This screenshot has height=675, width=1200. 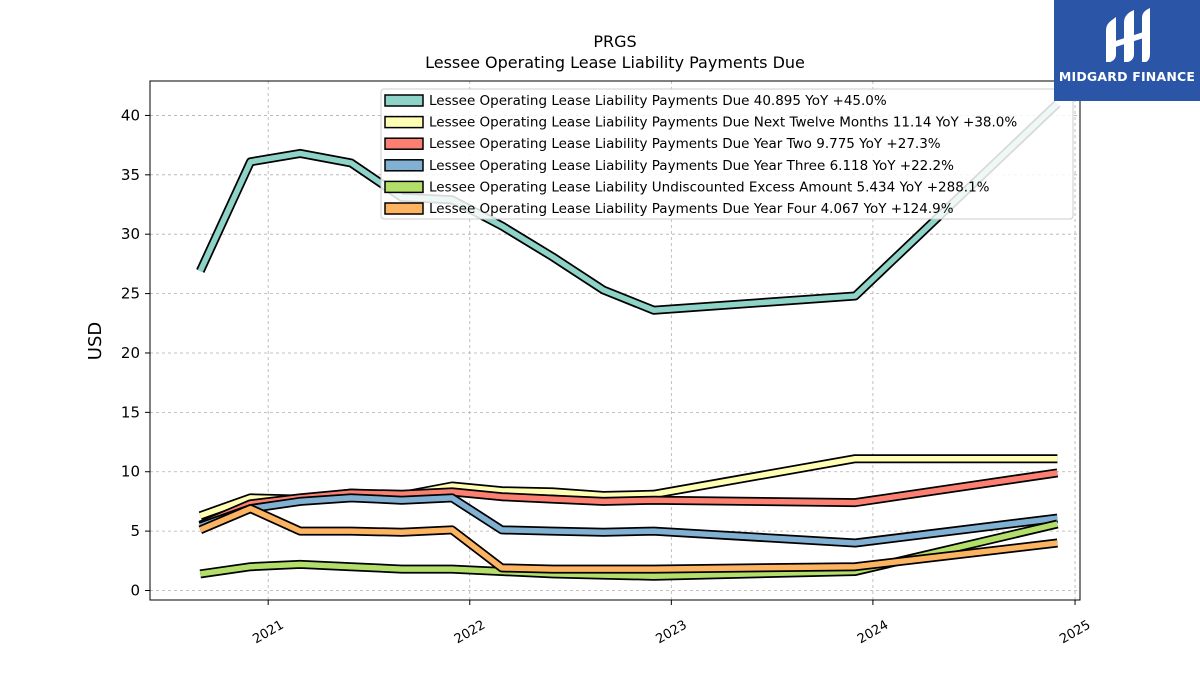 I want to click on y-tick-label: 5, so click(x=135, y=531).